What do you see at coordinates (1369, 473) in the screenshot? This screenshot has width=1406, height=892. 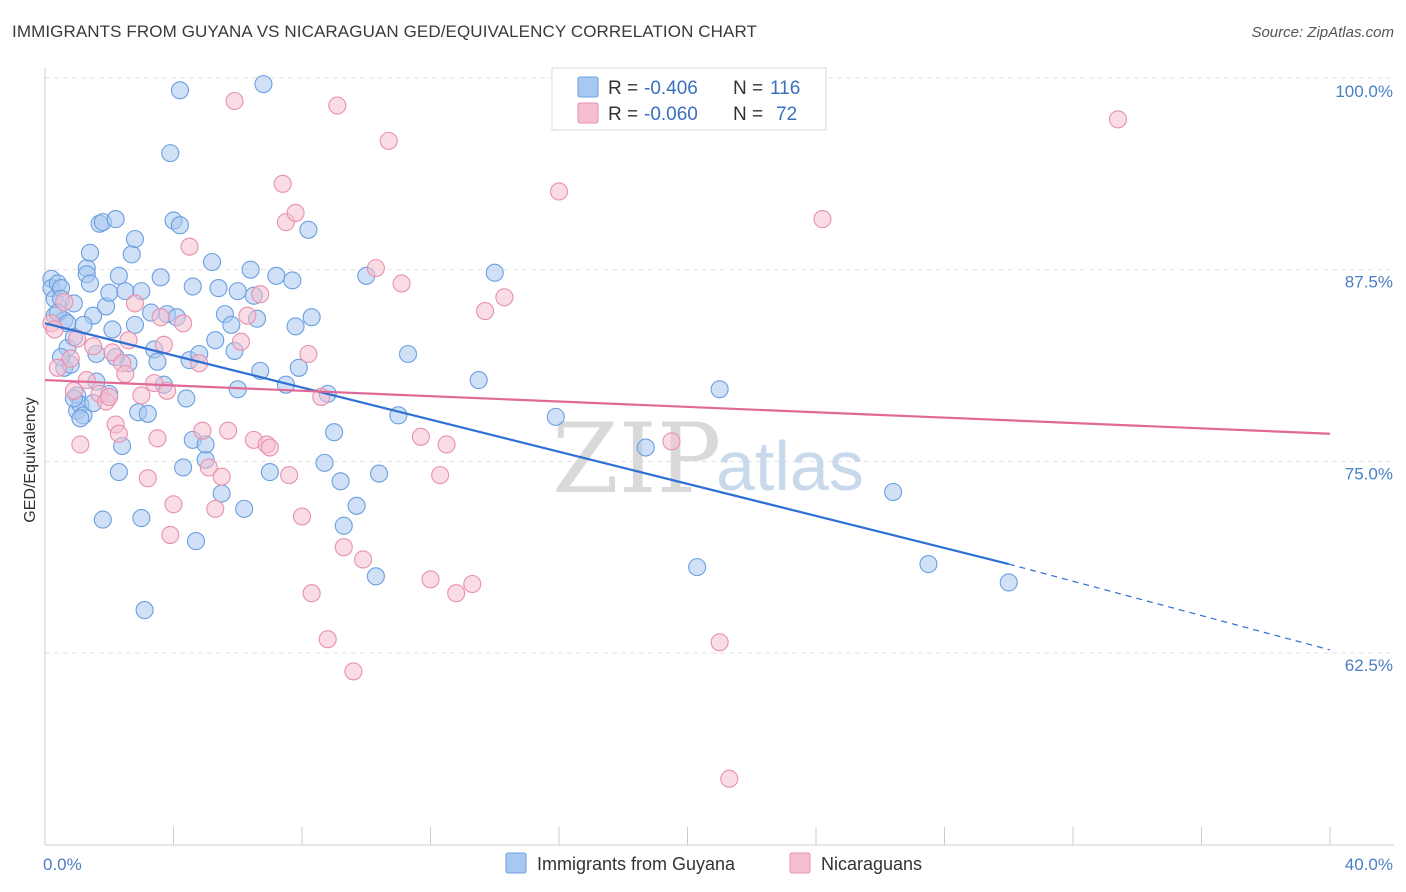 I see `y-tick-label: 75.0%` at bounding box center [1369, 473].